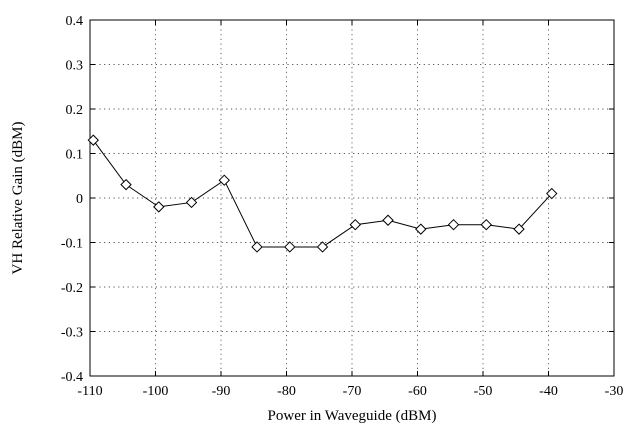 This screenshot has width=623, height=425. I want to click on x-tick-label: -100, so click(156, 391).